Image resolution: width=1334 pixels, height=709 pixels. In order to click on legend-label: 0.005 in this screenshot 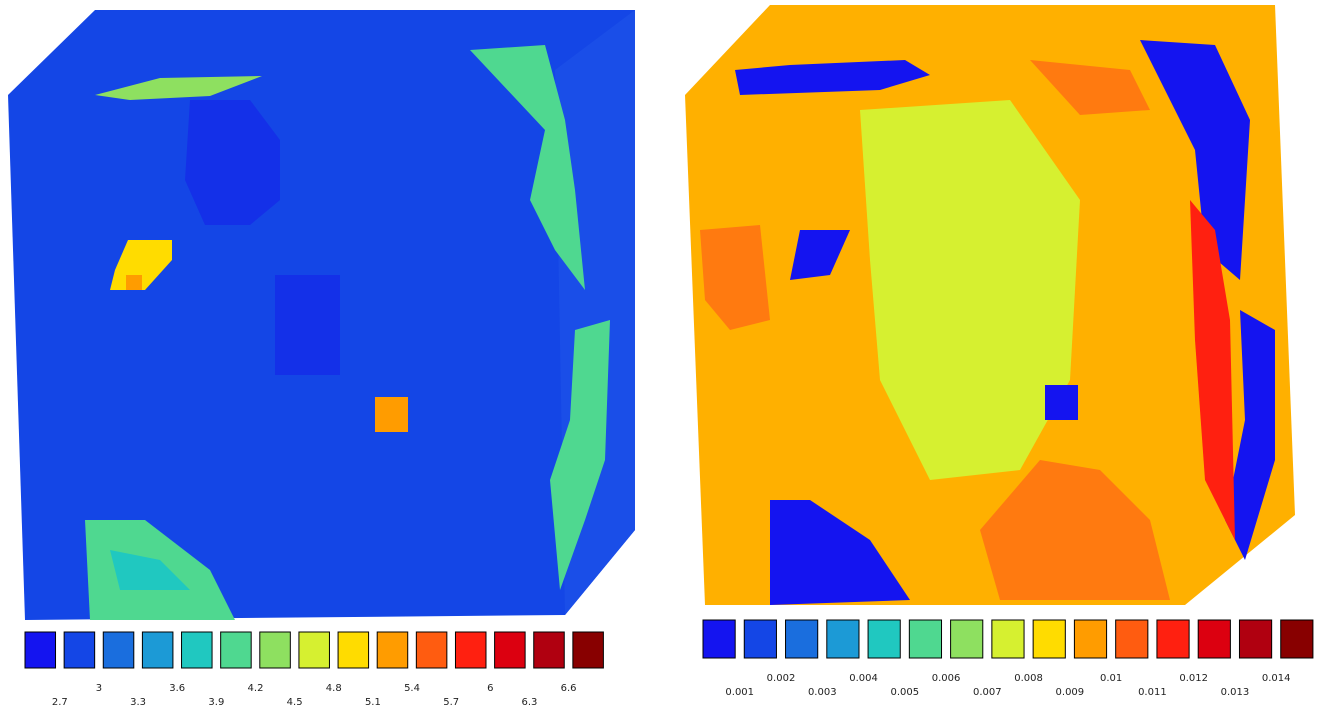, I will do `click(904, 692)`.